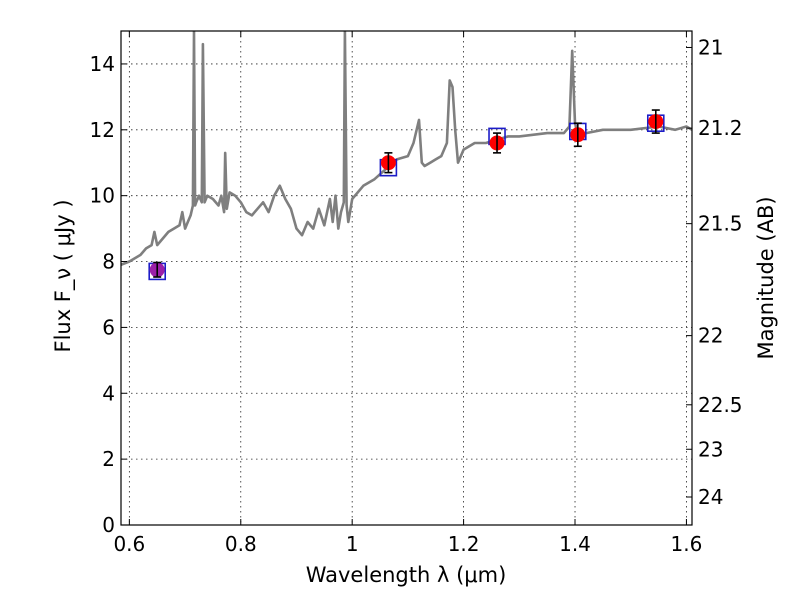 This screenshot has width=800, height=600. I want to click on y-tick-label: 4, so click(108, 393).